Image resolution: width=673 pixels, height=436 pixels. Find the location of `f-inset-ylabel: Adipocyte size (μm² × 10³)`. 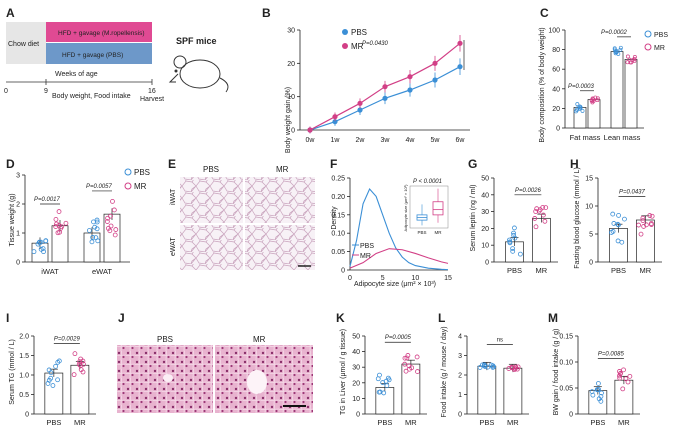

f-inset-ylabel: Adipocyte size (μm² × 10³) is located at coordinates (405, 208).